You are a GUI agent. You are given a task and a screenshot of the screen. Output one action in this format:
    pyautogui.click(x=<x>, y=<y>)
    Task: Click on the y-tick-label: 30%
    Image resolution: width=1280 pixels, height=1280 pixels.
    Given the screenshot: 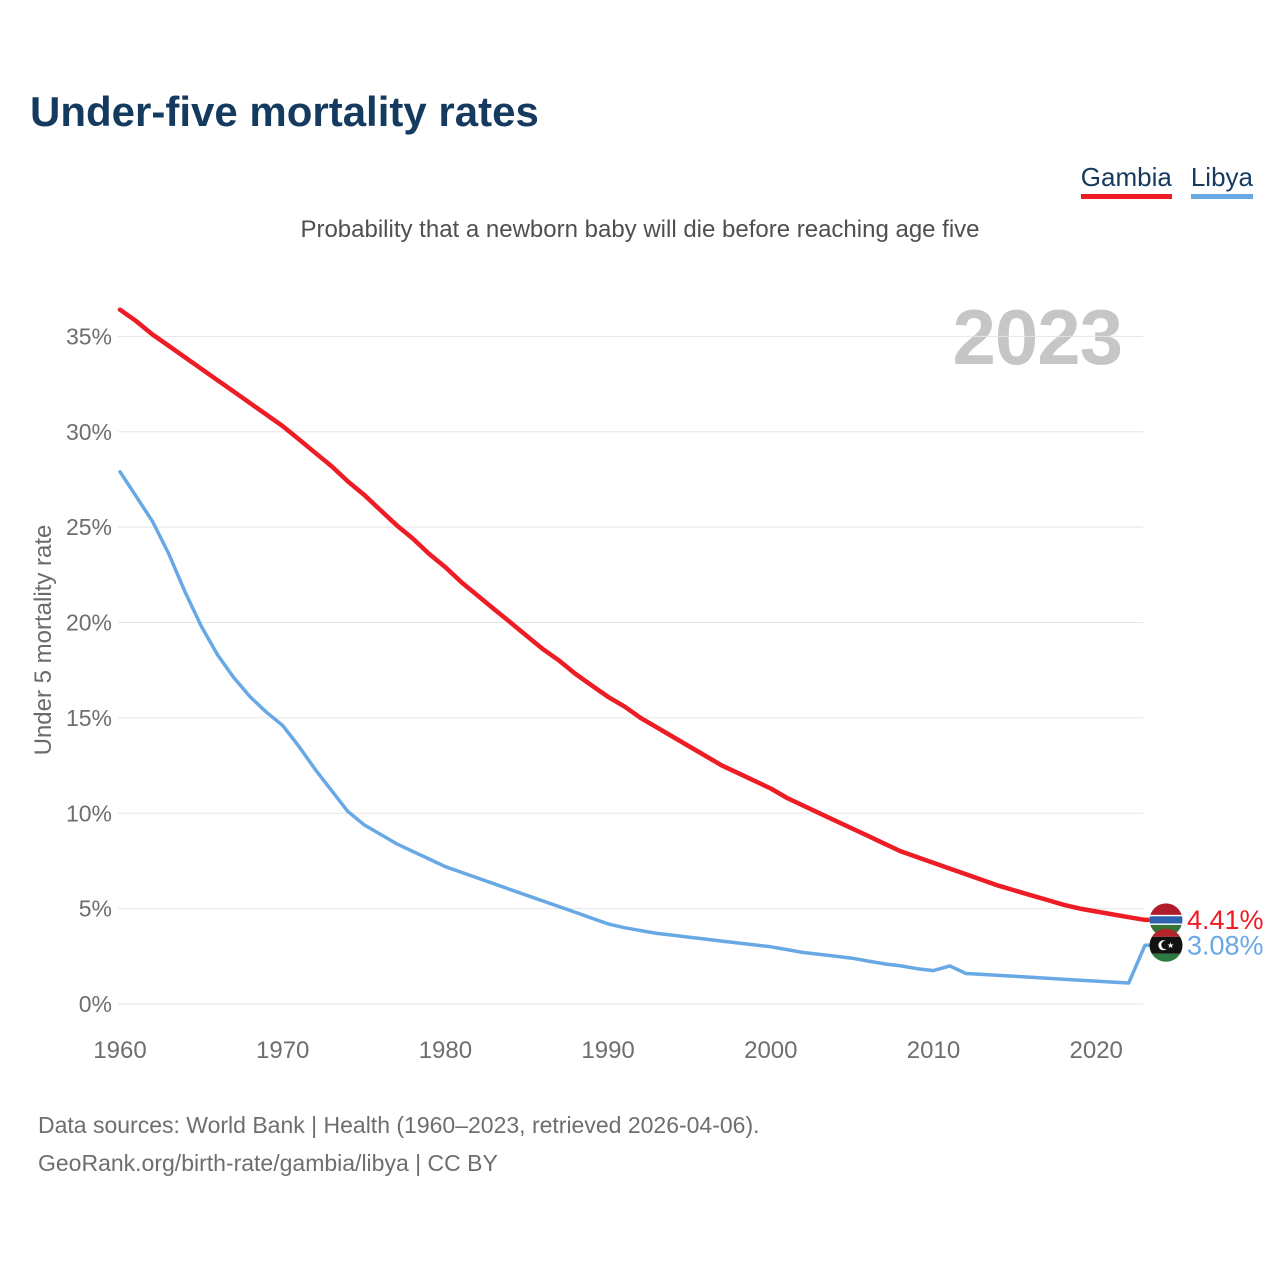 What is the action you would take?
    pyautogui.click(x=89, y=432)
    